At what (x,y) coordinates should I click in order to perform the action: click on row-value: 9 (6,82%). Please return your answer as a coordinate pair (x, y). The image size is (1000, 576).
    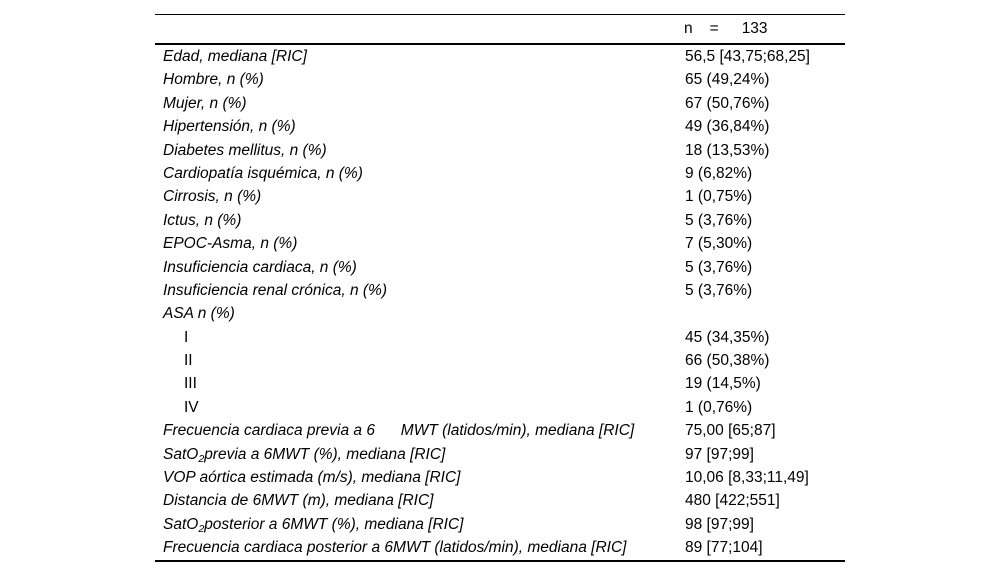
    Looking at the image, I should click on (719, 173).